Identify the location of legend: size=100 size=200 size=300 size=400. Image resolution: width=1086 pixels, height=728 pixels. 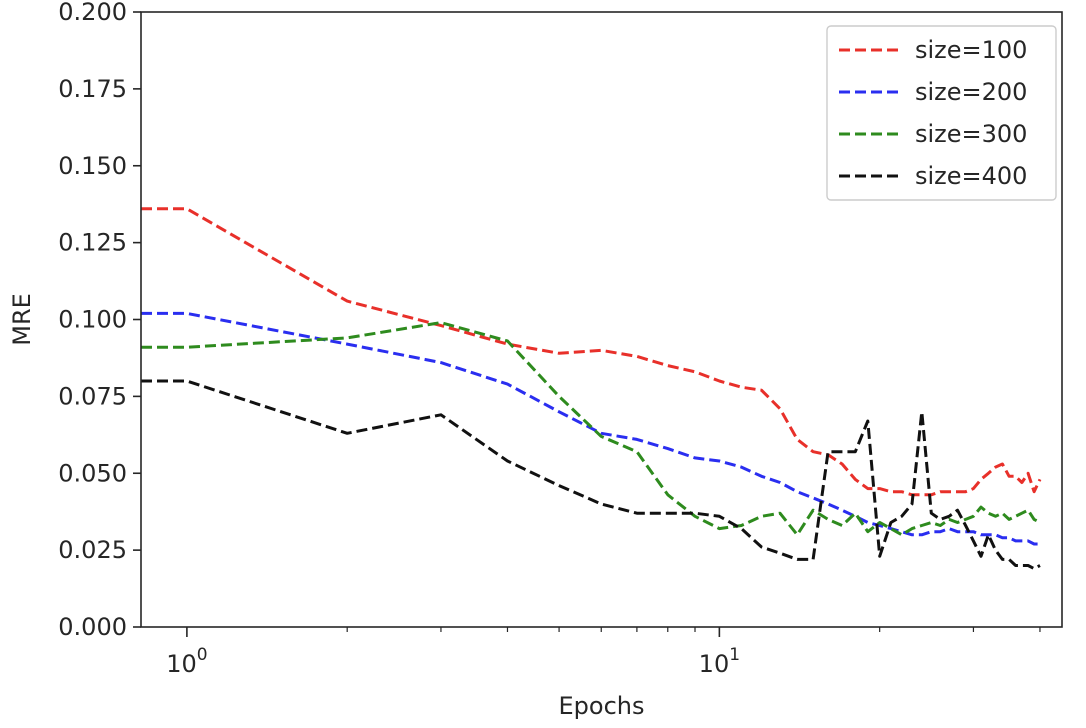
(941, 113).